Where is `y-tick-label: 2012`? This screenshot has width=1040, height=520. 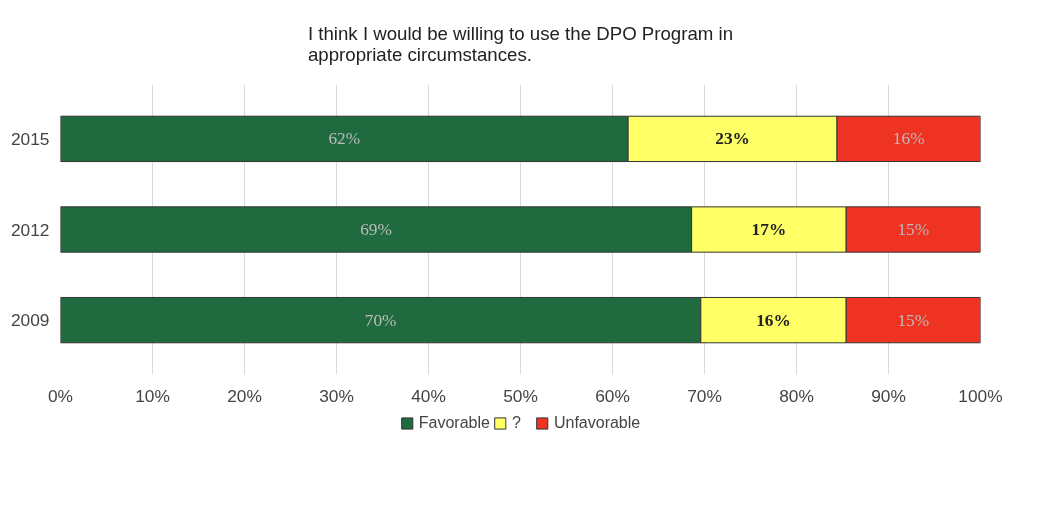 y-tick-label: 2012 is located at coordinates (30, 229).